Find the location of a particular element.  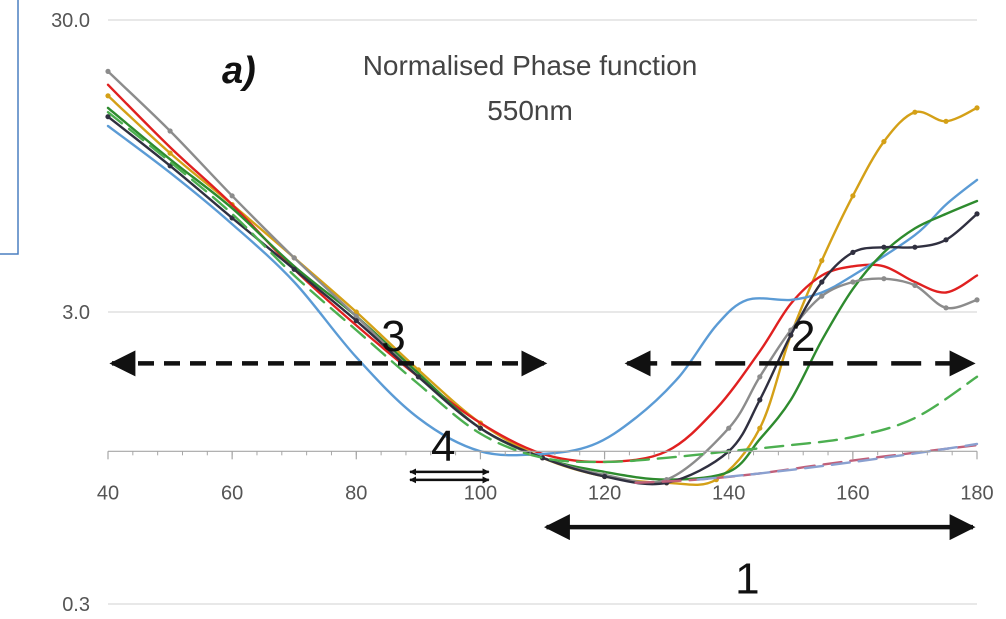

x-tick-label: 180 is located at coordinates (976, 493).